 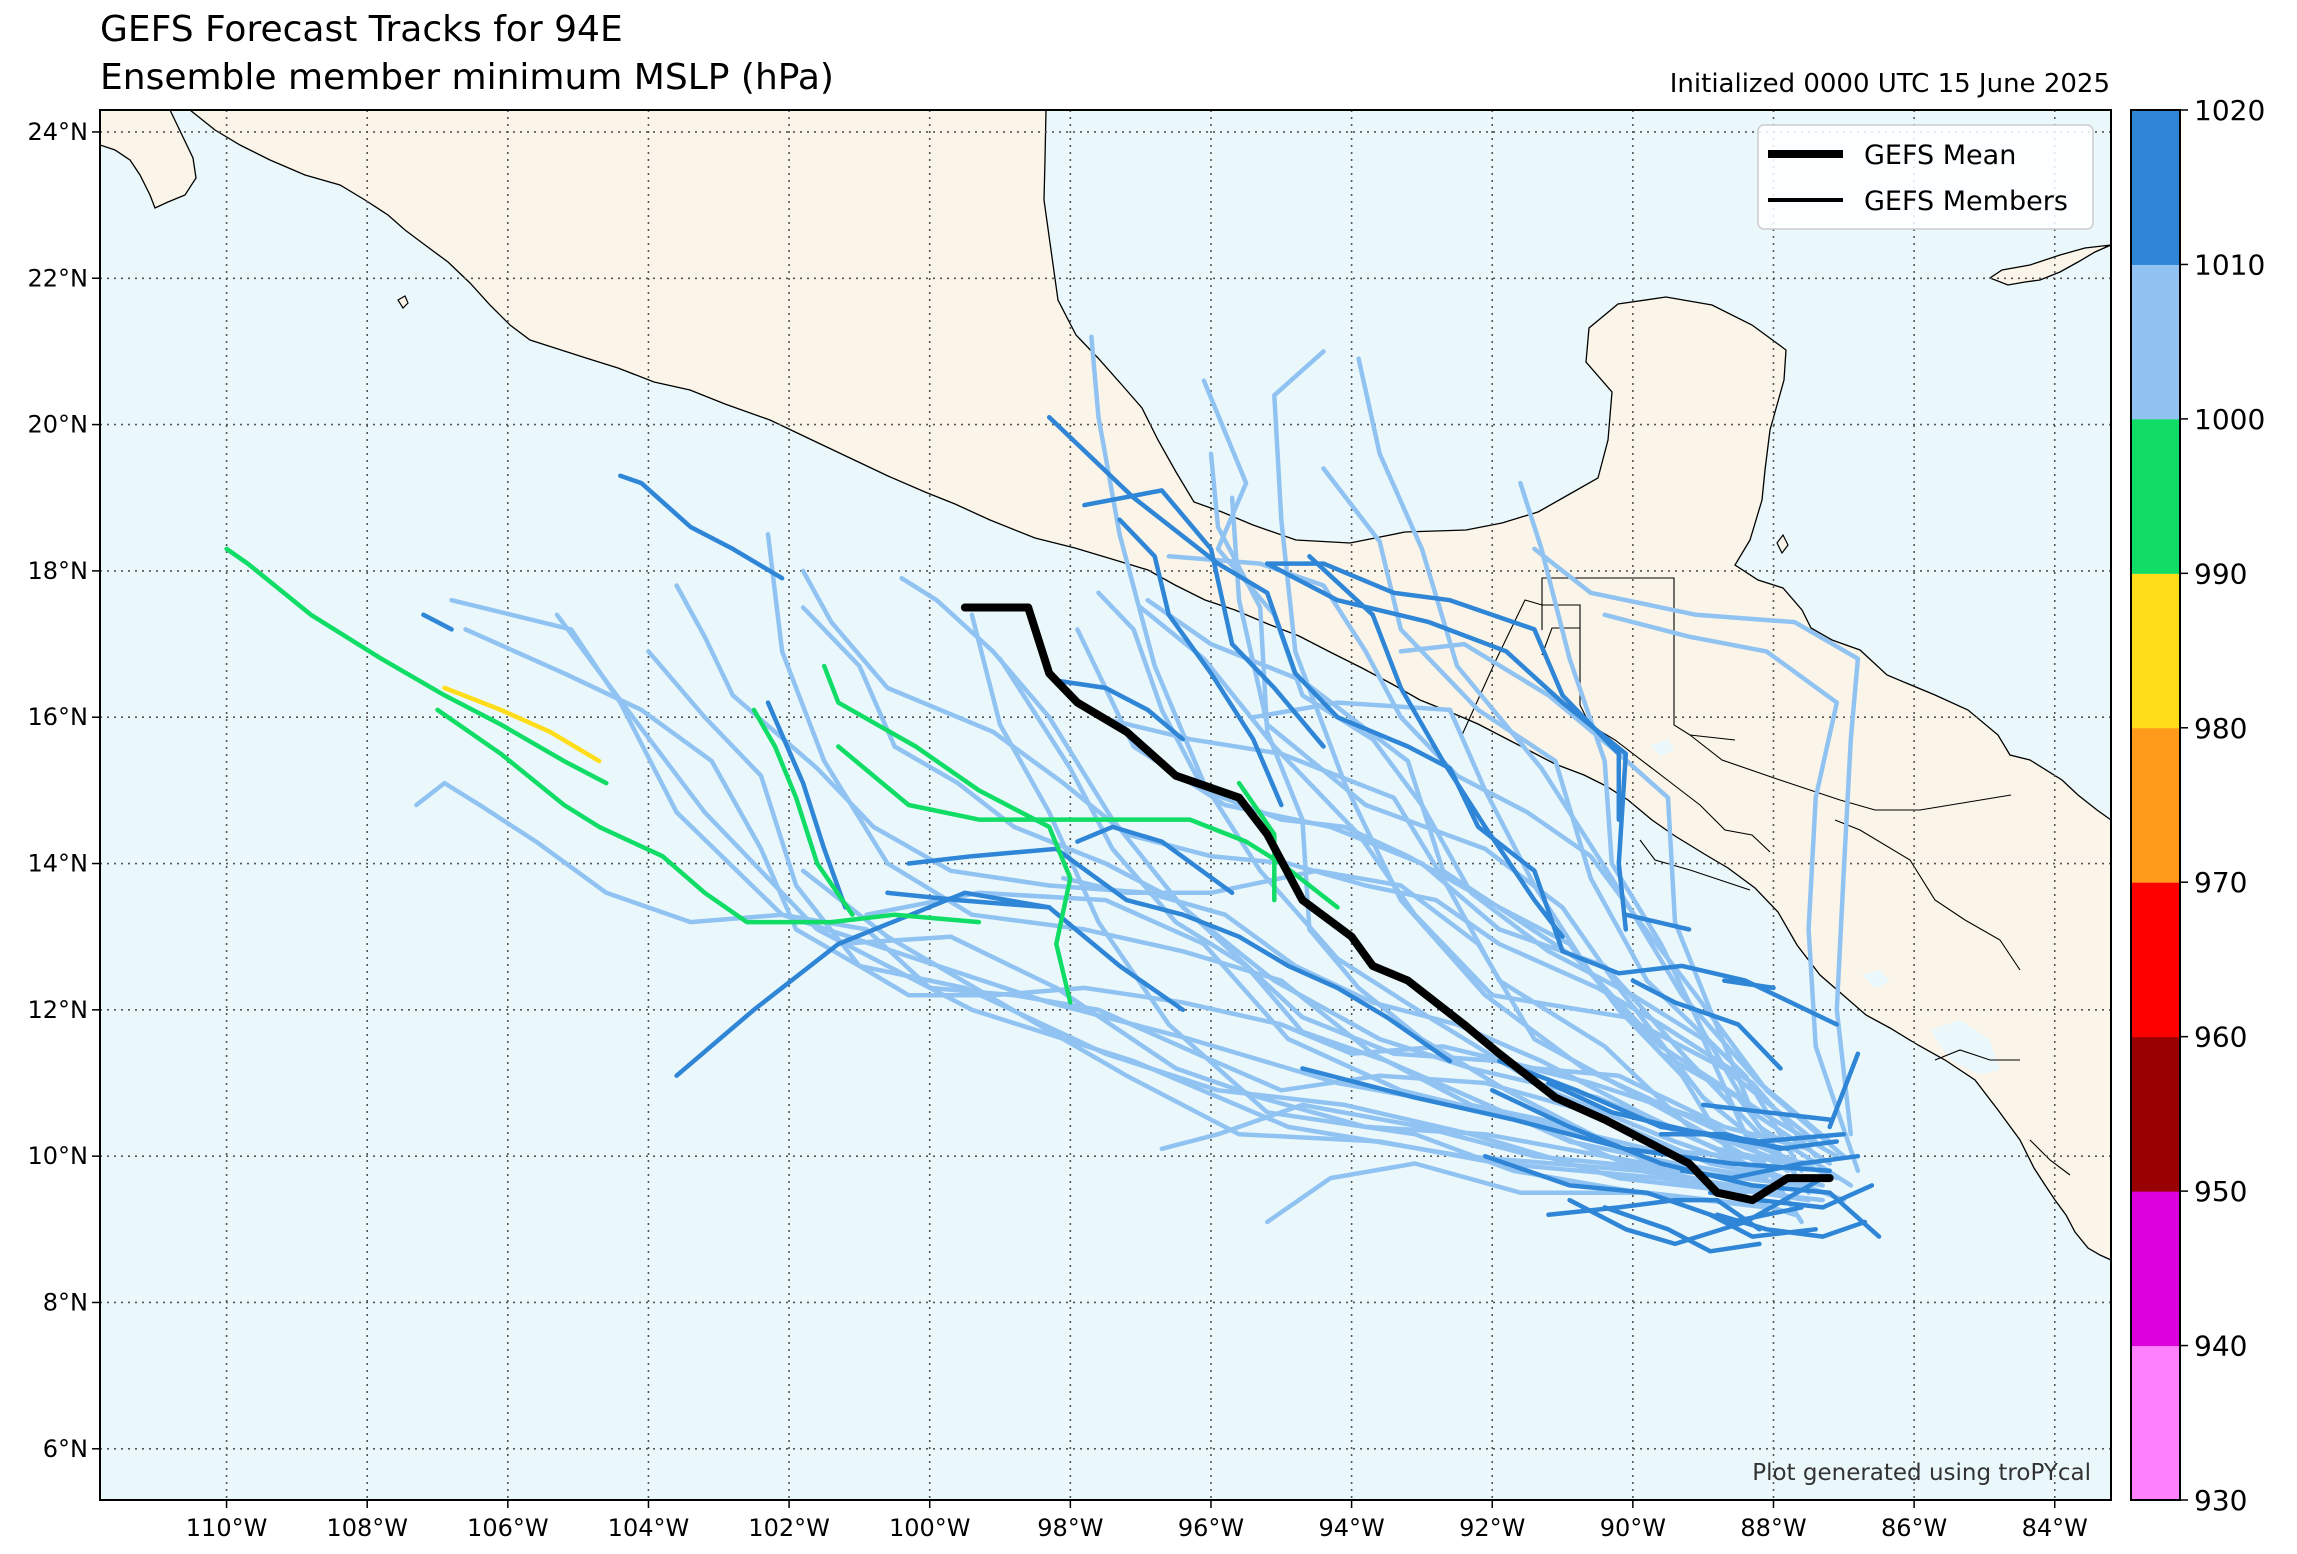 I want to click on lake-chapala, so click(x=665, y=401).